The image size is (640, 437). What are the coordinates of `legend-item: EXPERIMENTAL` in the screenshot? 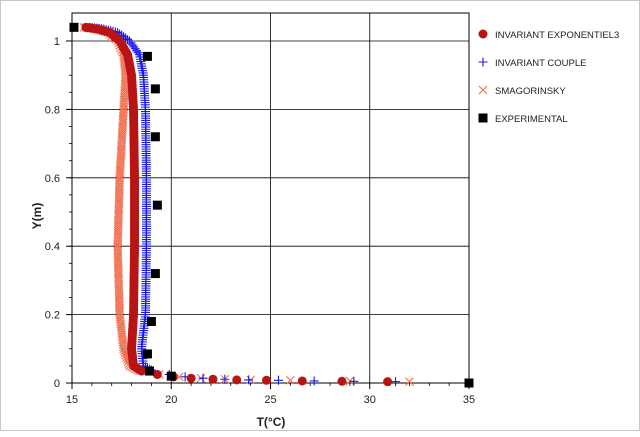 It's located at (523, 119).